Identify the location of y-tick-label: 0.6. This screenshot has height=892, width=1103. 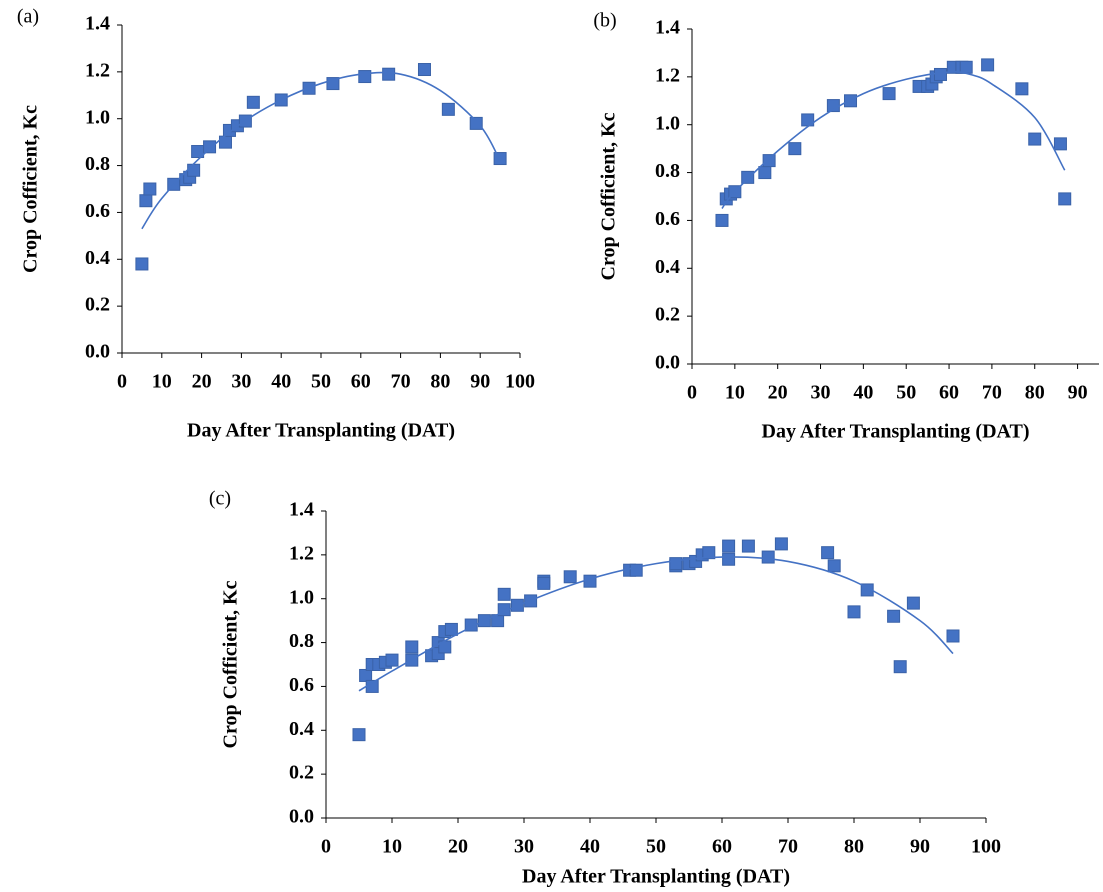
(667, 219).